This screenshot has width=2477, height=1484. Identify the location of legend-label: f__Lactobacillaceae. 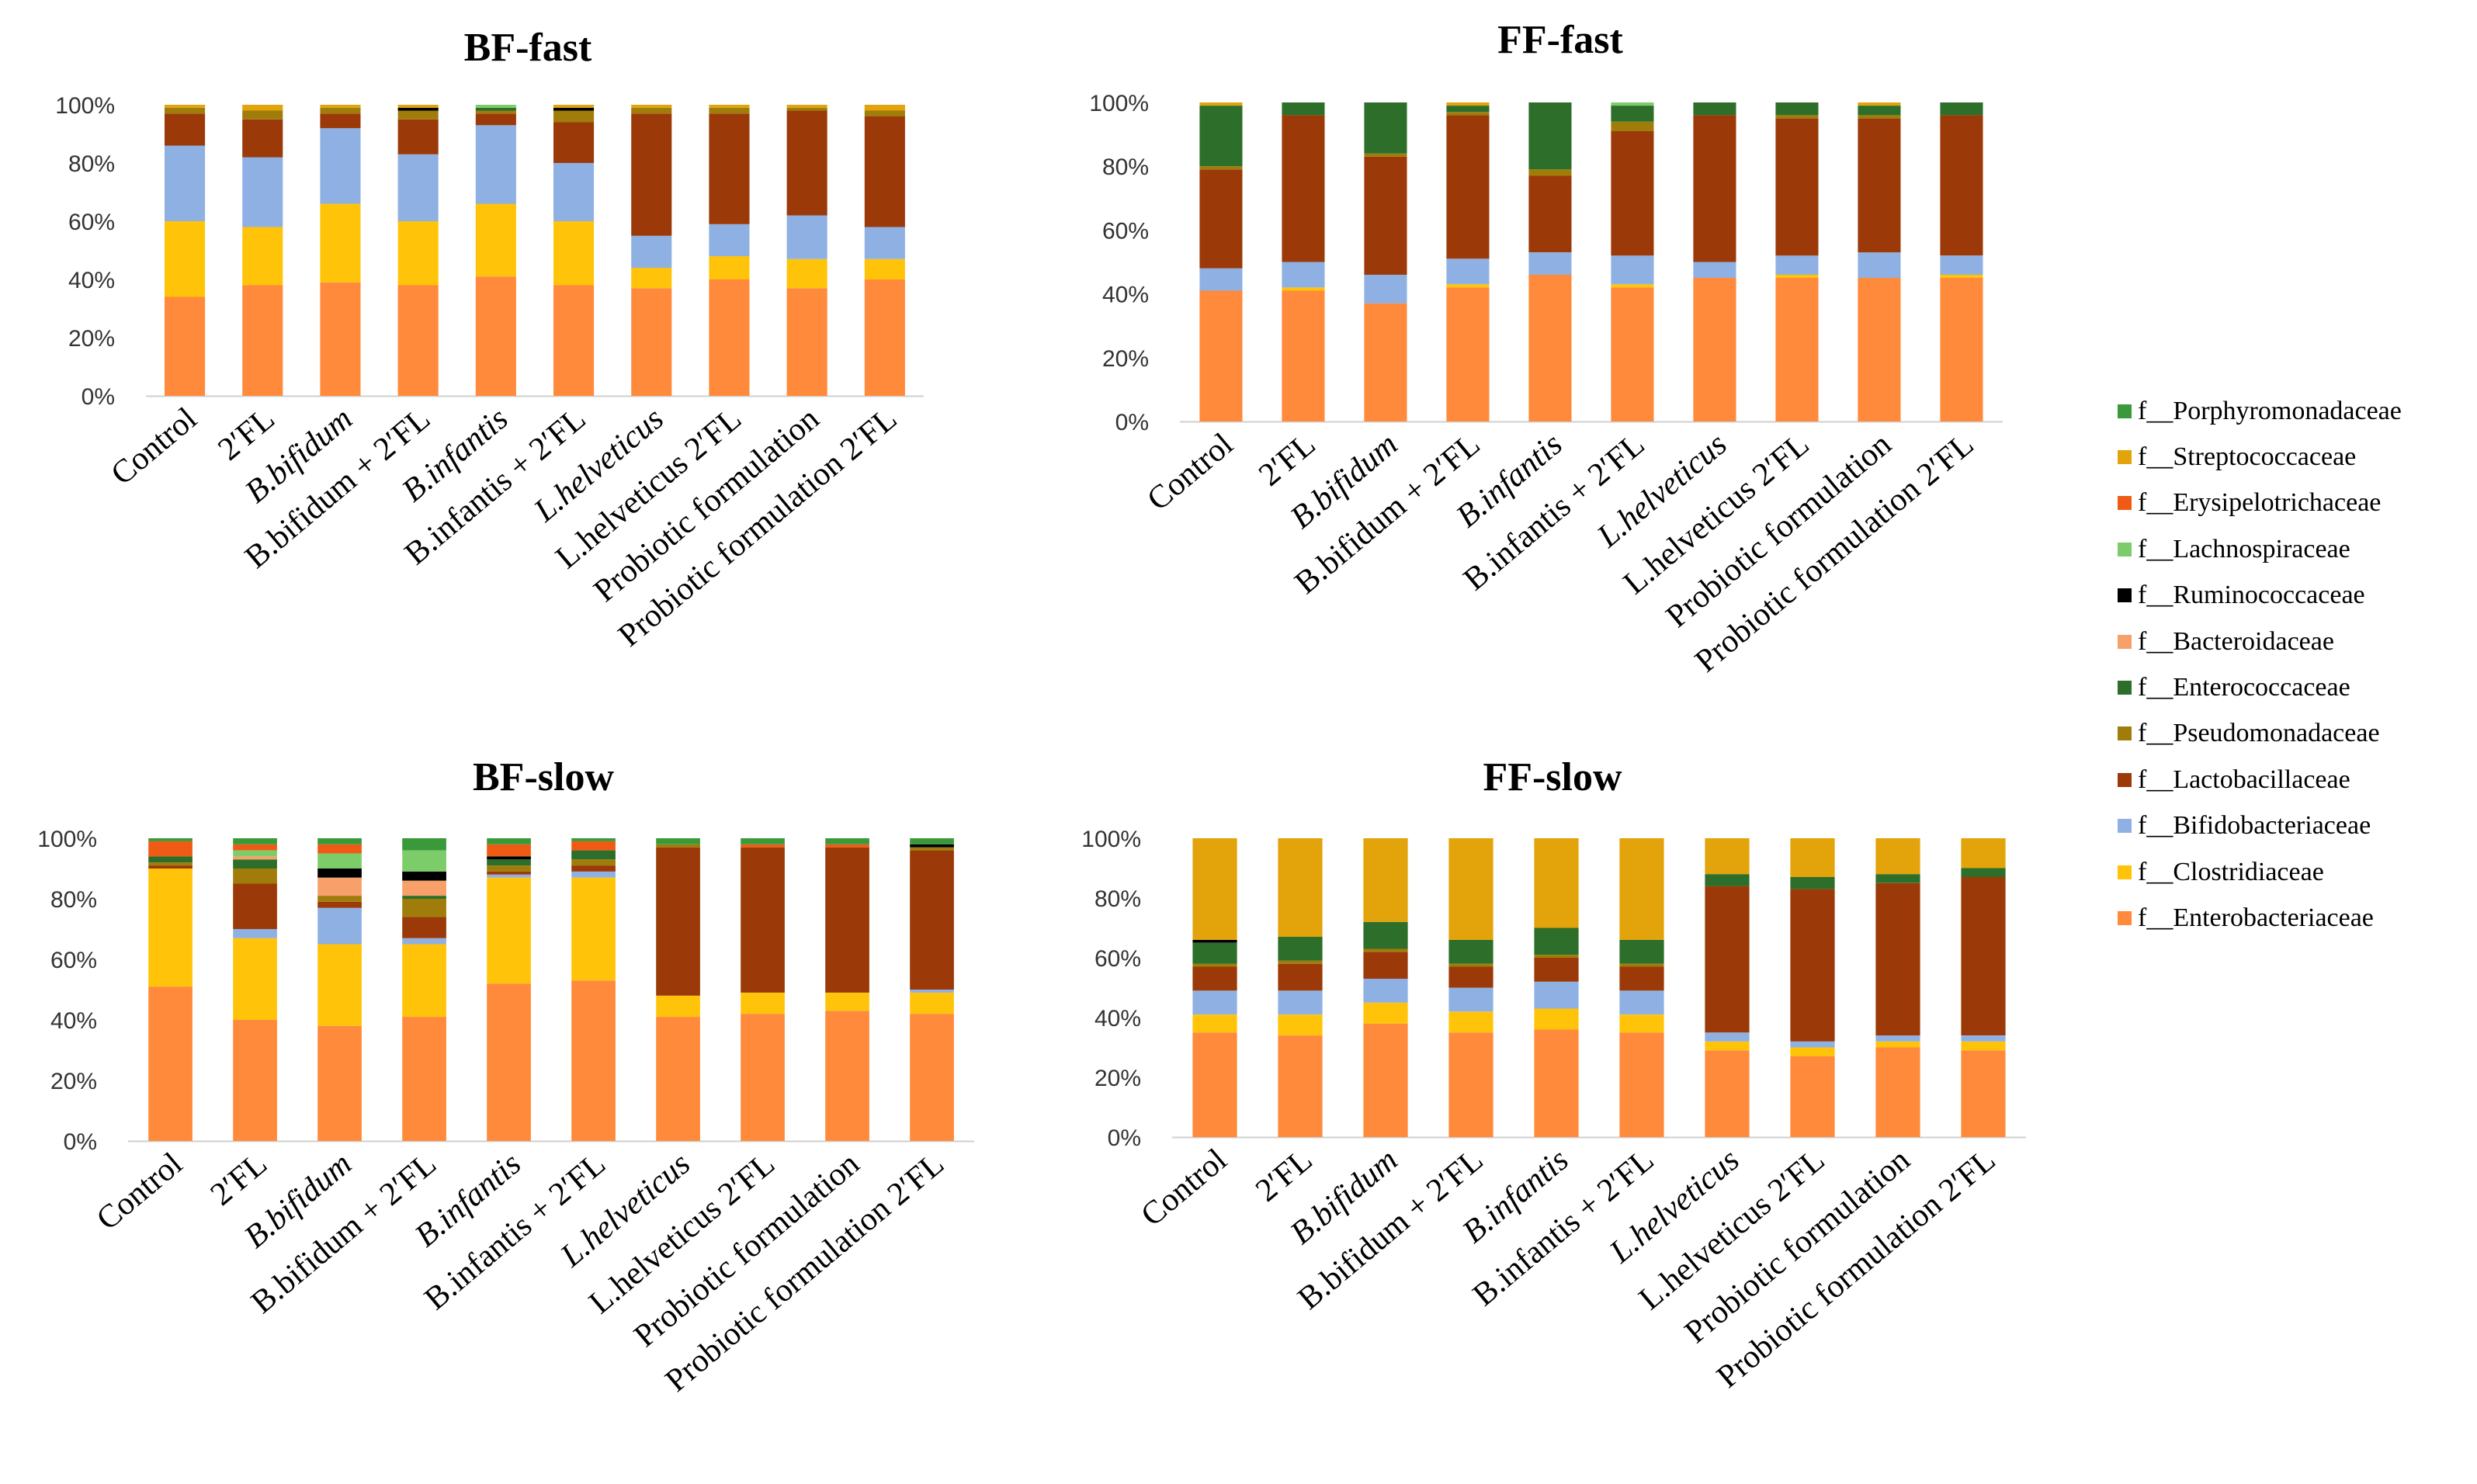
(2244, 779).